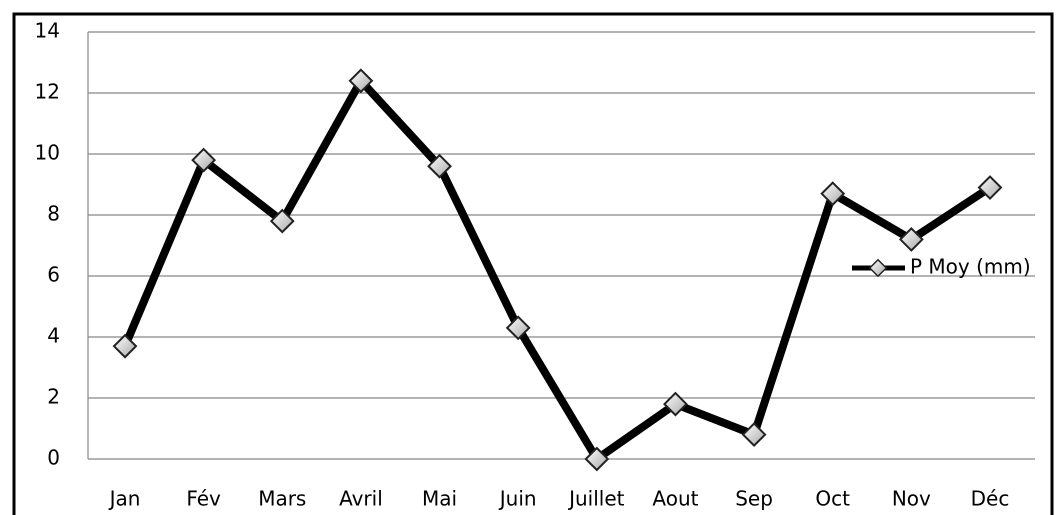 Image resolution: width=1058 pixels, height=515 pixels. What do you see at coordinates (754, 499) in the screenshot?
I see `x-tick-label: Sep` at bounding box center [754, 499].